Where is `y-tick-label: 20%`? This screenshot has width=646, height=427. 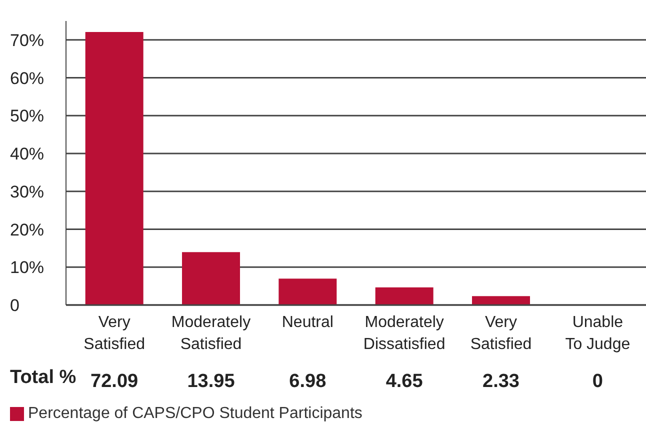
y-tick-label: 20% is located at coordinates (27, 230).